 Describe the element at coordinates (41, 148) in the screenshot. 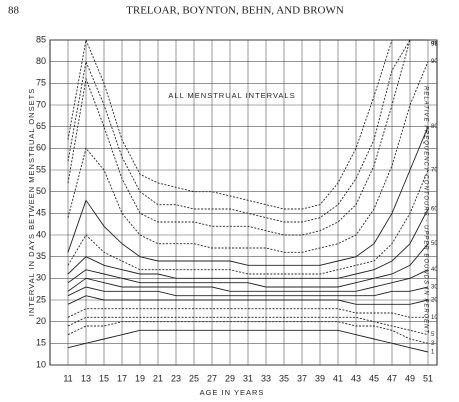

I see `y-tick-label: 60` at that location.